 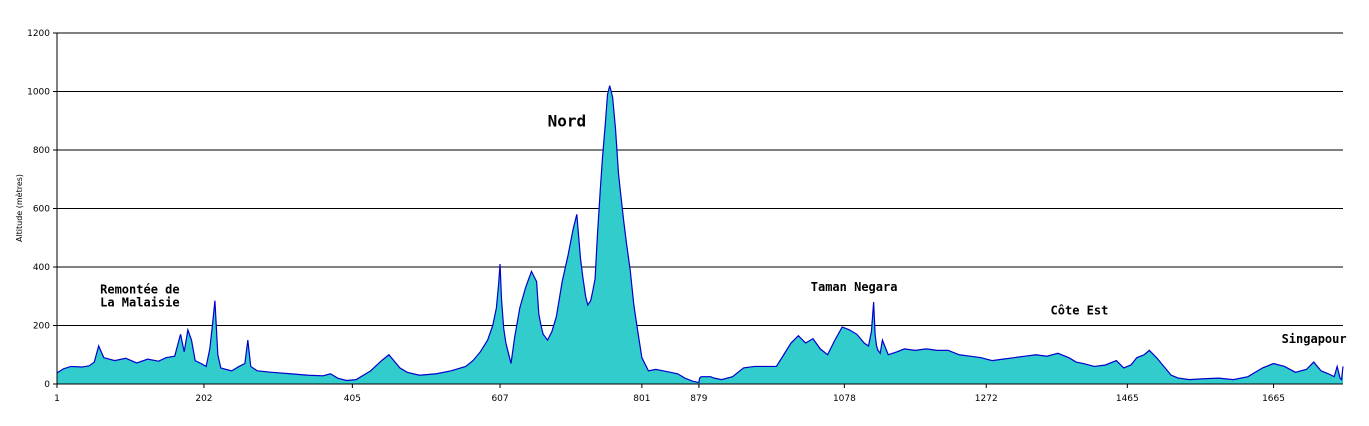 I want to click on x-tick-labels: 1 202 405 607 801 879 1078 1272 1465 1665, so click(x=669, y=394).